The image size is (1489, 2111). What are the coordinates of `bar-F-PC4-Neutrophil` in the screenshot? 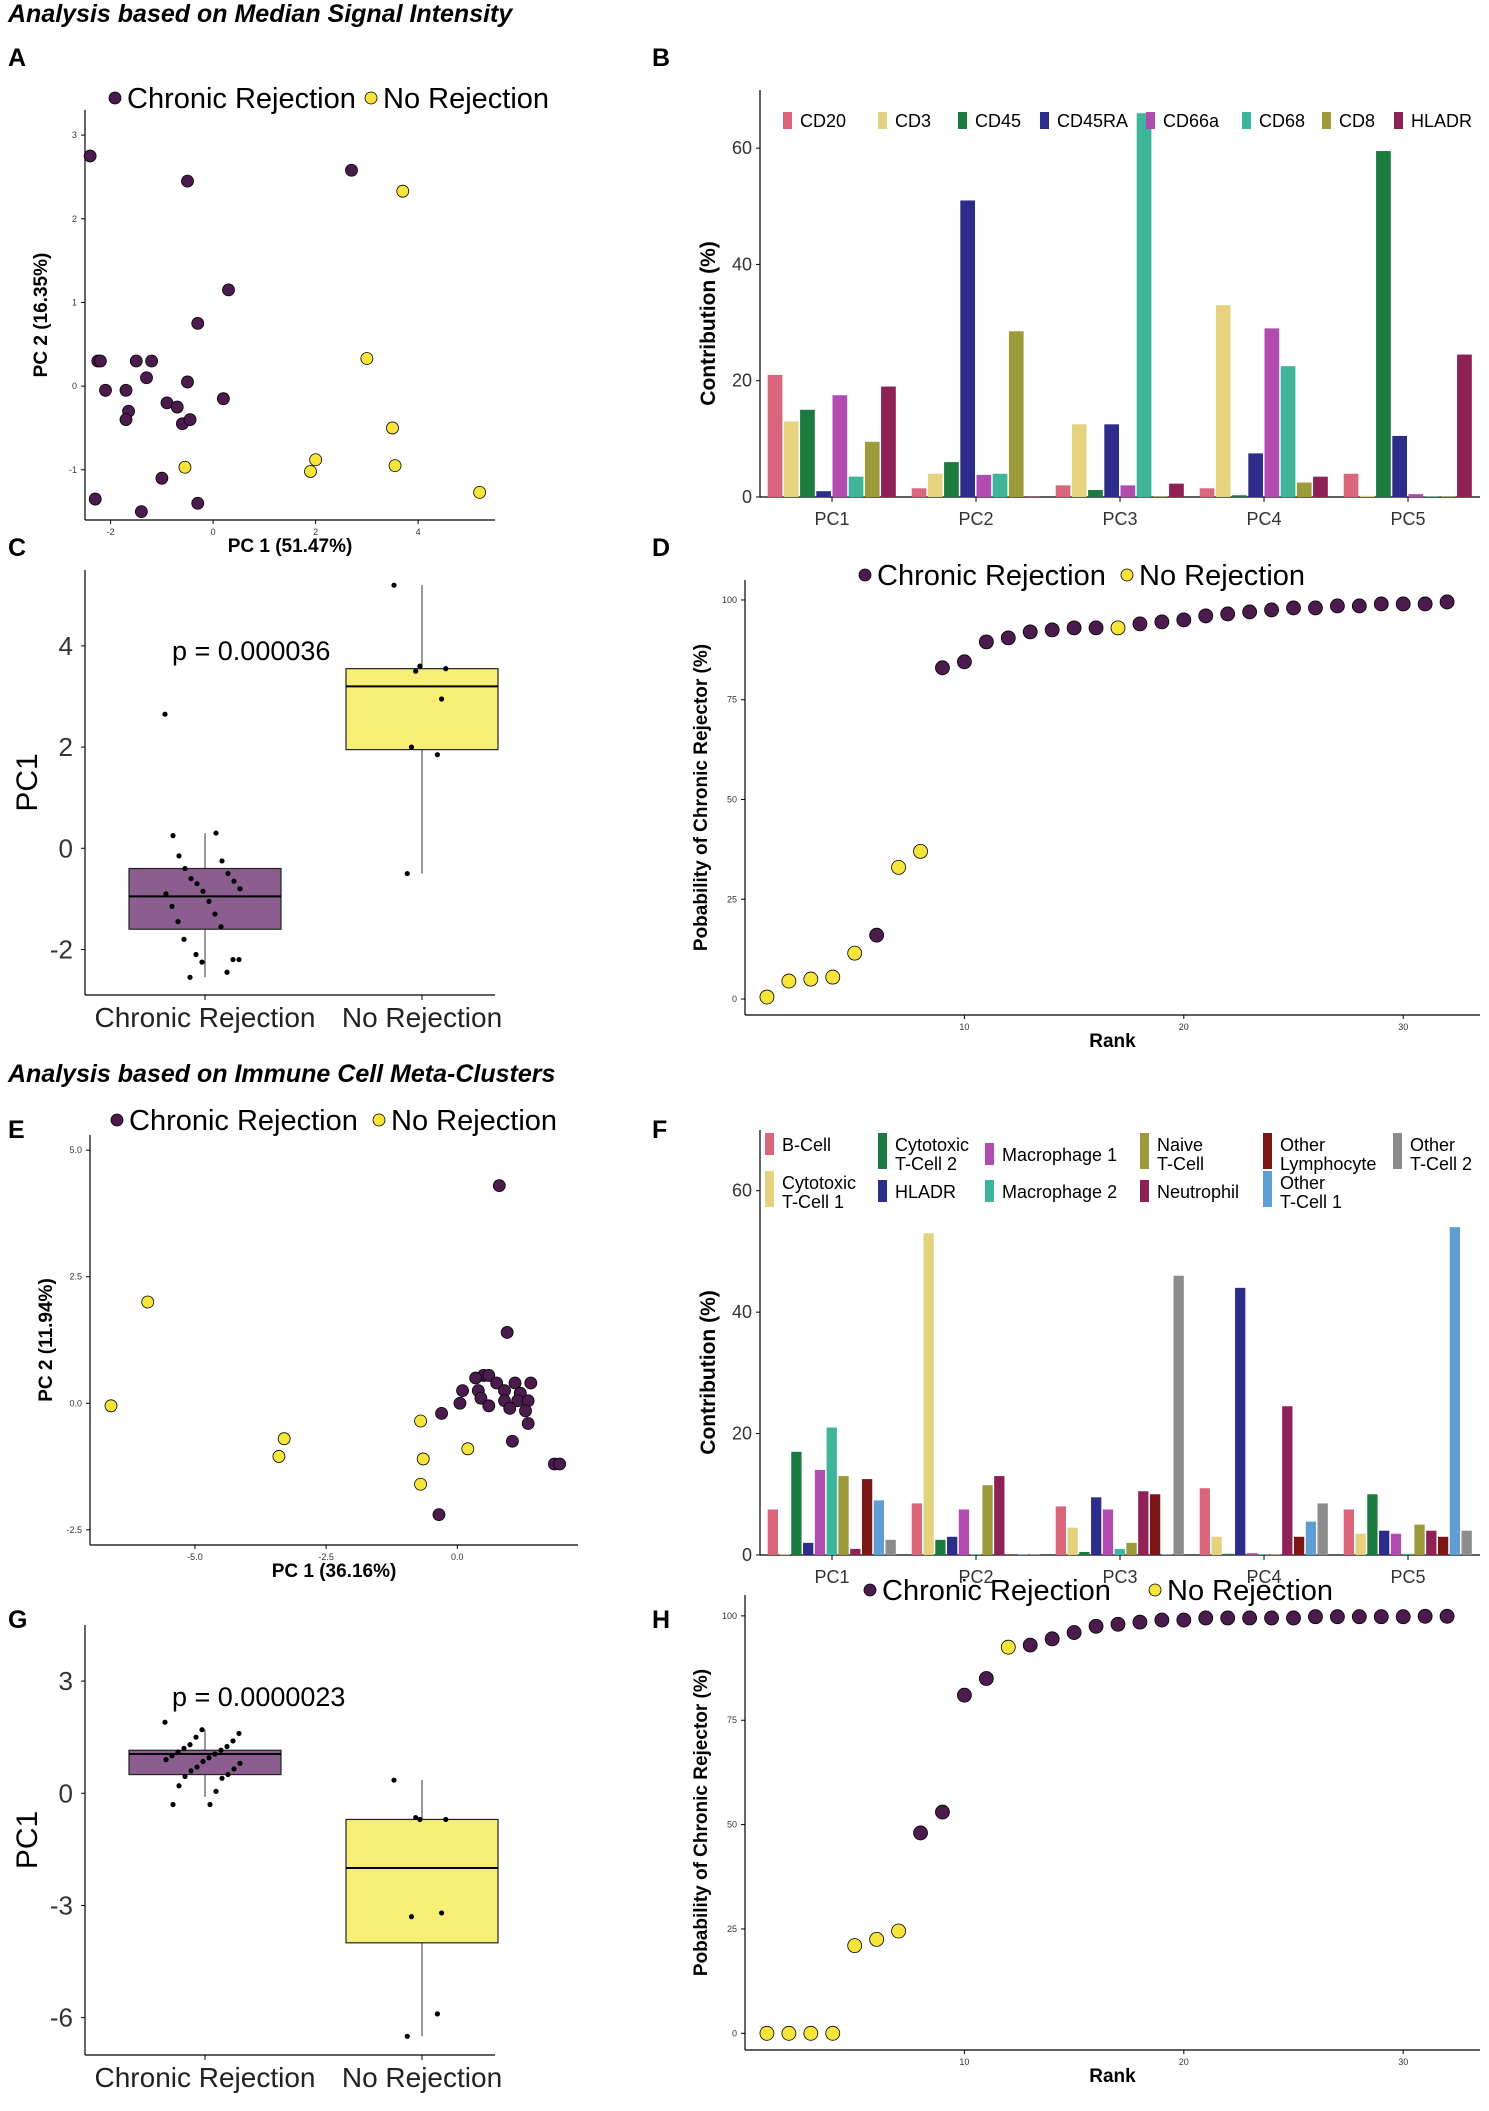 It's located at (1287, 1480).